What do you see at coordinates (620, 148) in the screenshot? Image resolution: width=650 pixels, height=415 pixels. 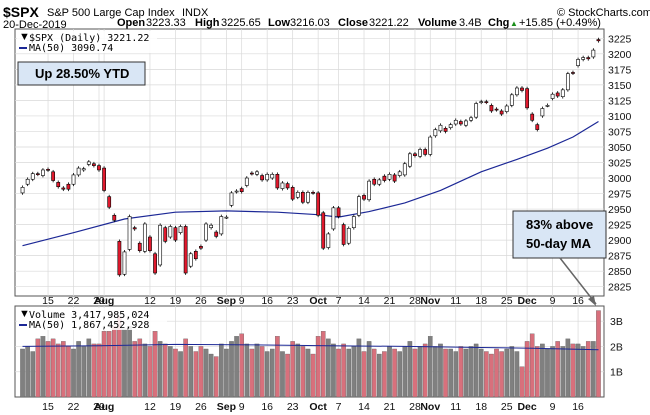 I see `price-tick-label: 3050` at bounding box center [620, 148].